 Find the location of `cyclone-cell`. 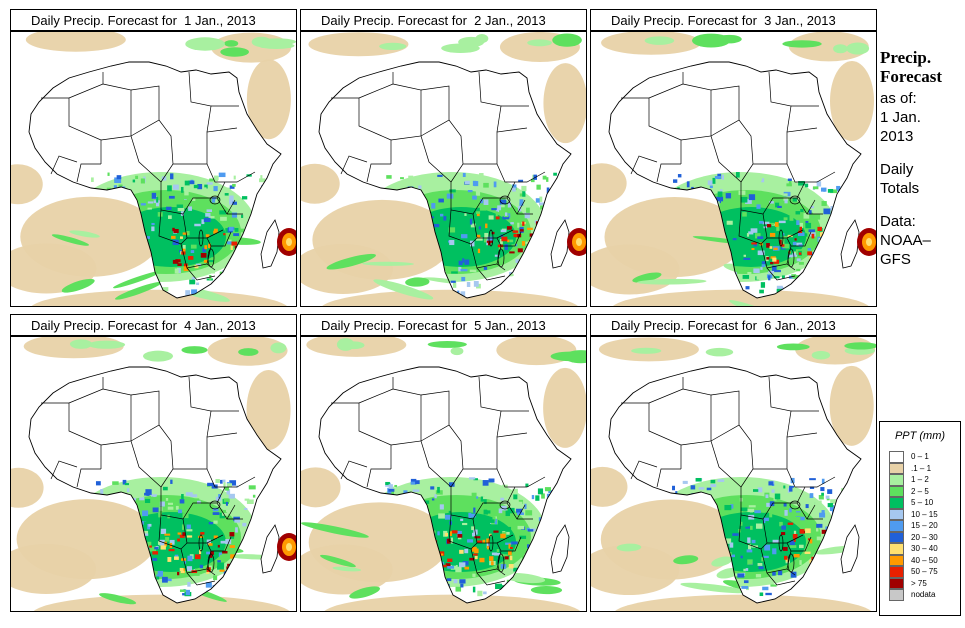

cyclone-cell is located at coordinates (286, 547).